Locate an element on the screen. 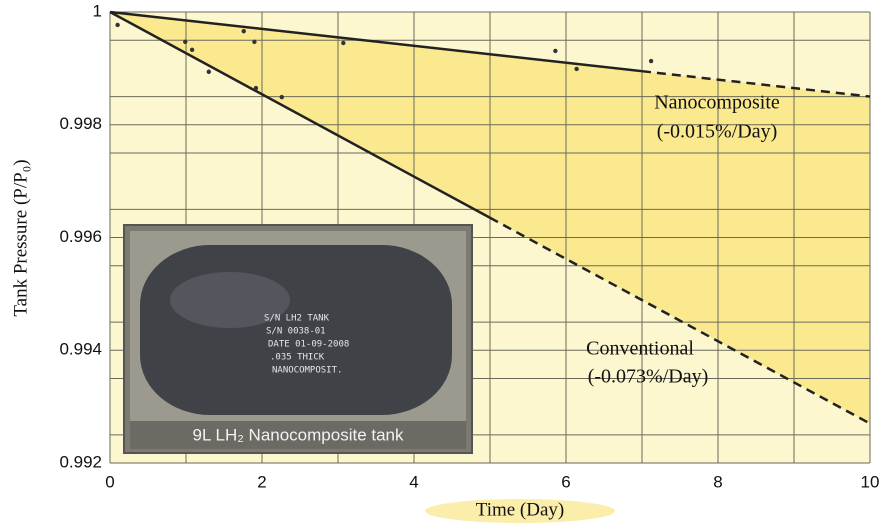  y-tick-label: 0.994 is located at coordinates (80, 349).